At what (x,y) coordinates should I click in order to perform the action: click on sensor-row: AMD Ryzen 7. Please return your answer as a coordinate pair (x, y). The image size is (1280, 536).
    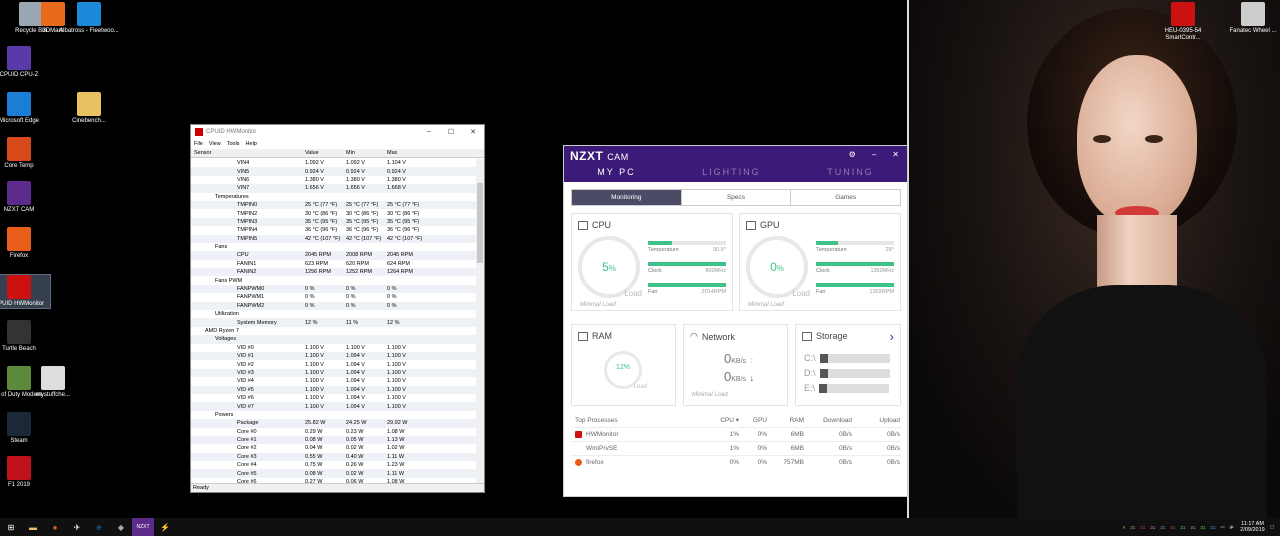
    Looking at the image, I should click on (334, 331).